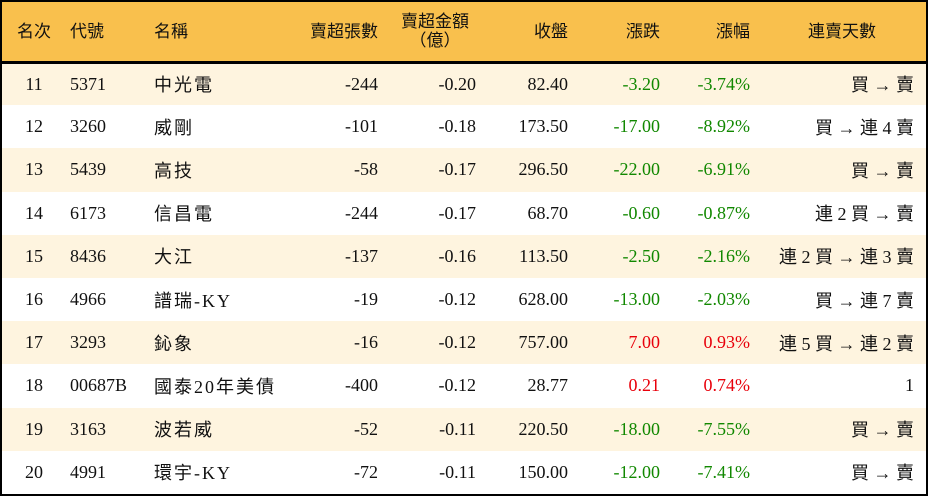 The image size is (928, 496). I want to click on cell-streak: 連 2 買 → 賣, so click(864, 214).